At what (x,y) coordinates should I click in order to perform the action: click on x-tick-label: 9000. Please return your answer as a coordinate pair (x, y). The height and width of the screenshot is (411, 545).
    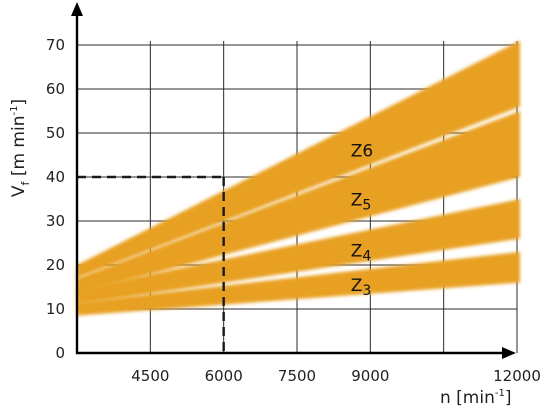
    Looking at the image, I should click on (370, 376).